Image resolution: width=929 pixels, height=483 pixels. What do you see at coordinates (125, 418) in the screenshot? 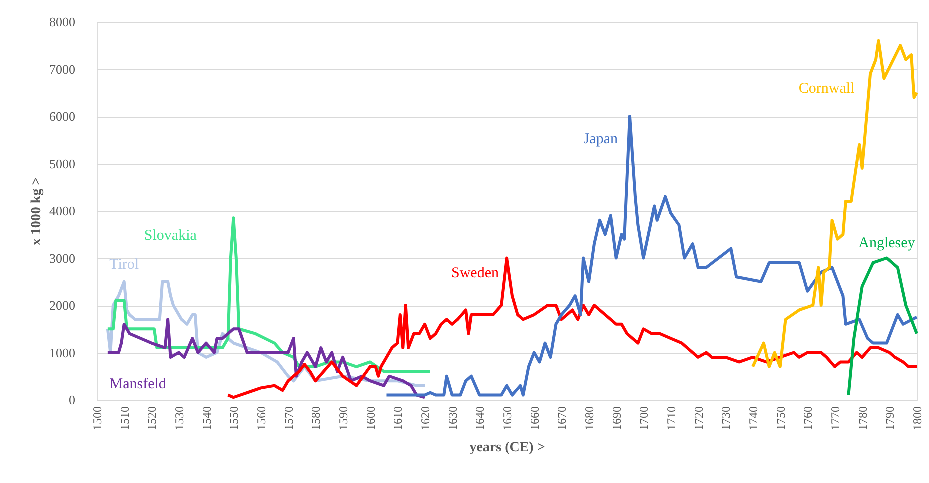
I see `x-tick-label: 1510` at bounding box center [125, 418].